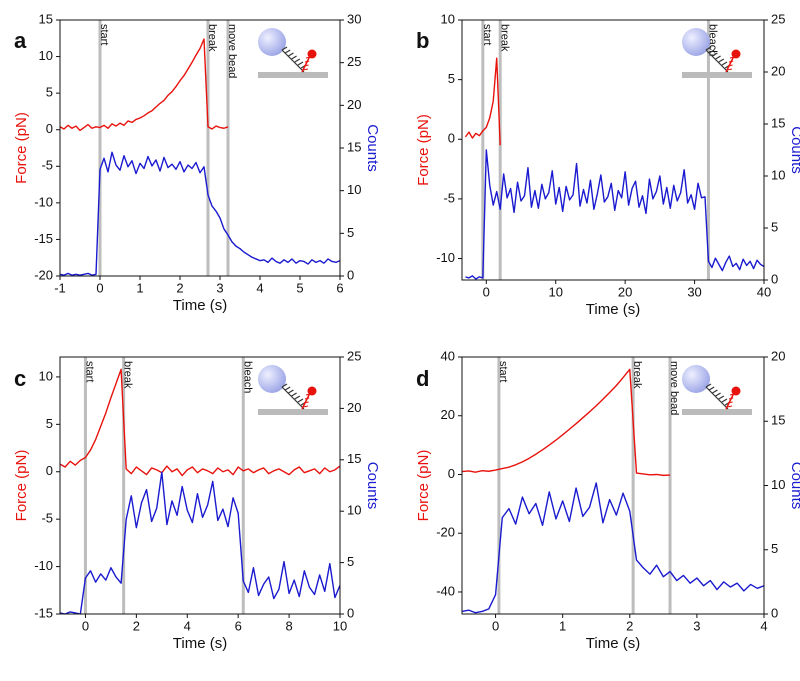  What do you see at coordinates (60, 287) in the screenshot?
I see `x-tick-label: -1` at bounding box center [60, 287].